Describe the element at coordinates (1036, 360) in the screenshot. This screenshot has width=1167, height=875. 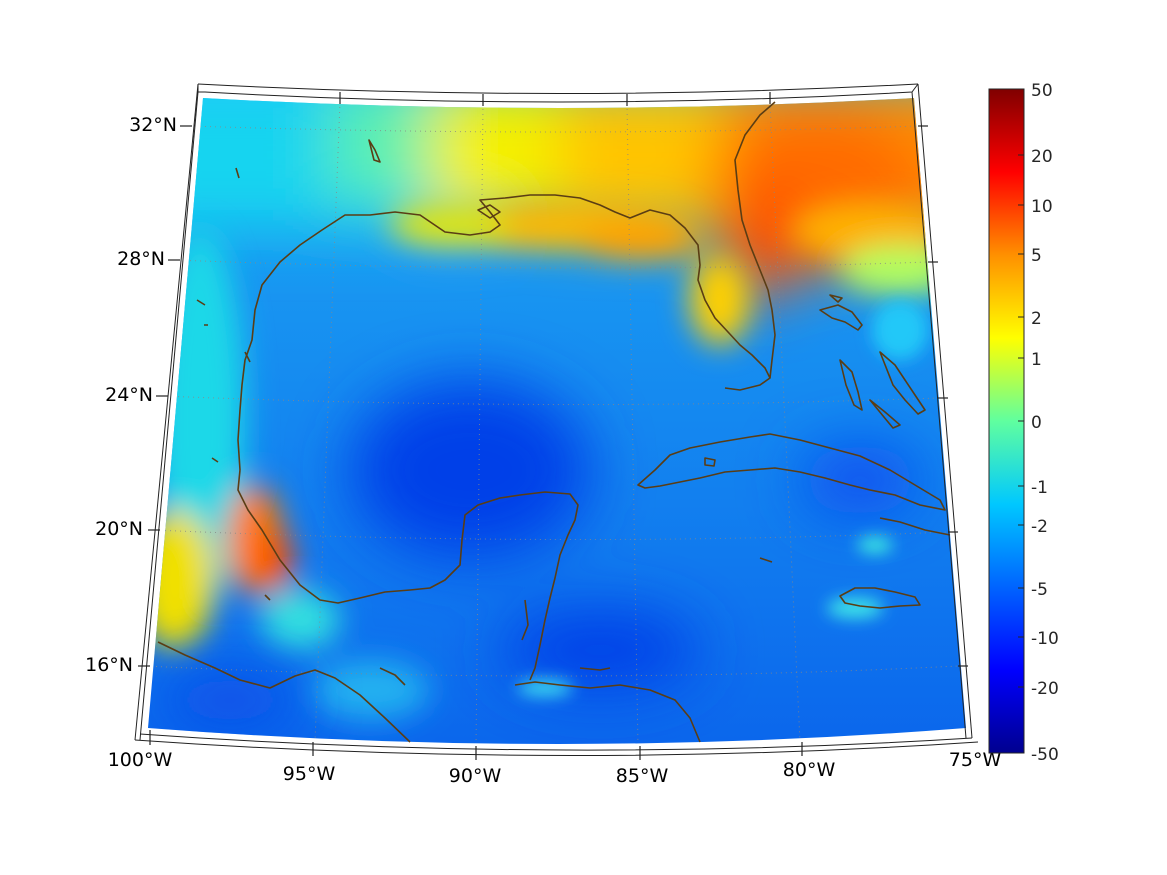
I see `colorbar-label: 1` at that location.